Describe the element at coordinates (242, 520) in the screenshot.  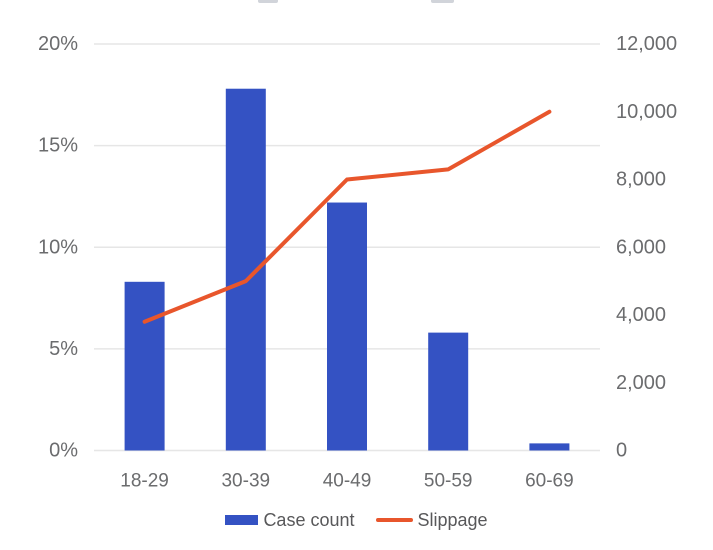
I see `bar-swatch-icon` at that location.